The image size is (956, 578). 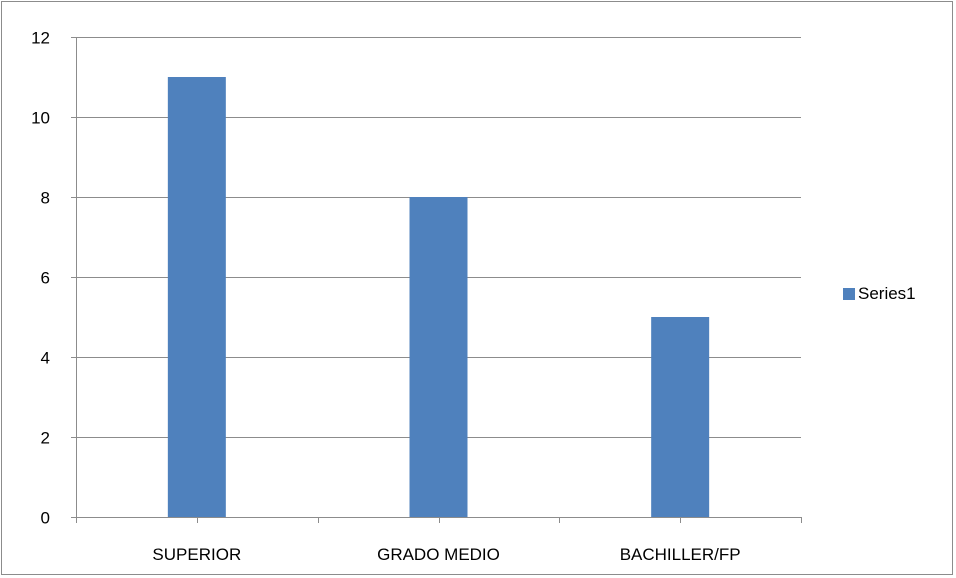 I want to click on x-tick-label: BACHILLER/FP, so click(x=680, y=554).